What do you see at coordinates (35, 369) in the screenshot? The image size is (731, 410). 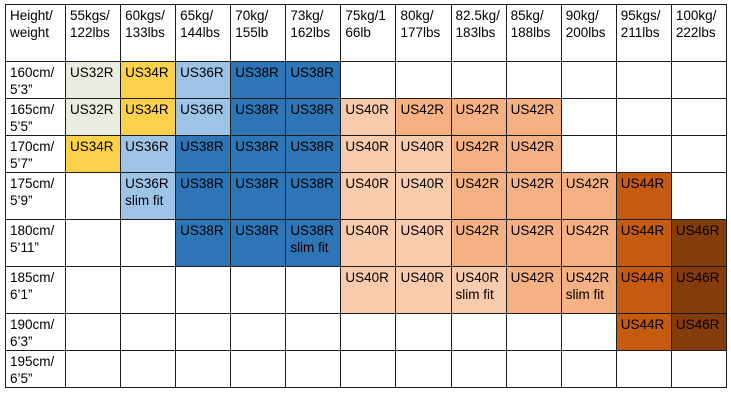 I see `row-label-cell: 195cm/ 6’5”` at bounding box center [35, 369].